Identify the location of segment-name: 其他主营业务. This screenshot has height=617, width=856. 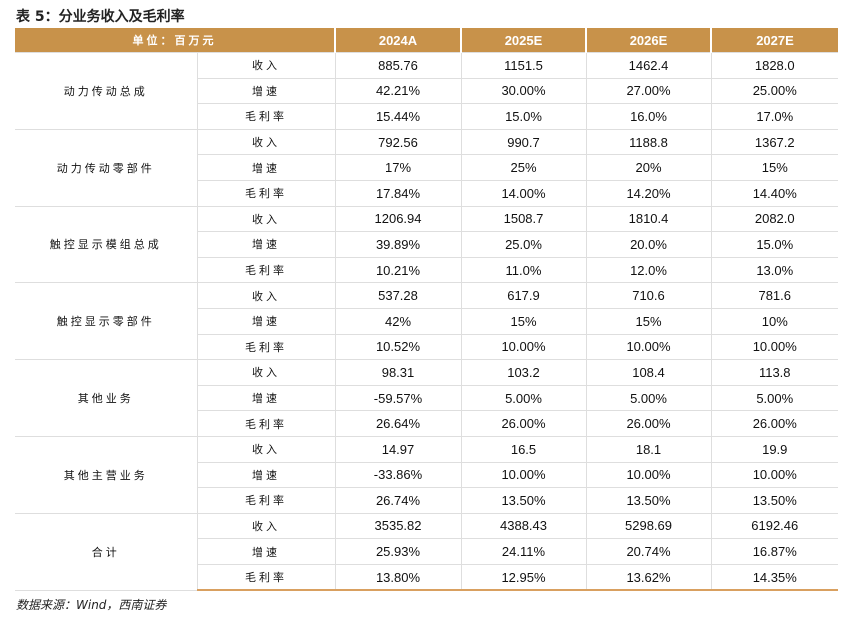
(106, 474).